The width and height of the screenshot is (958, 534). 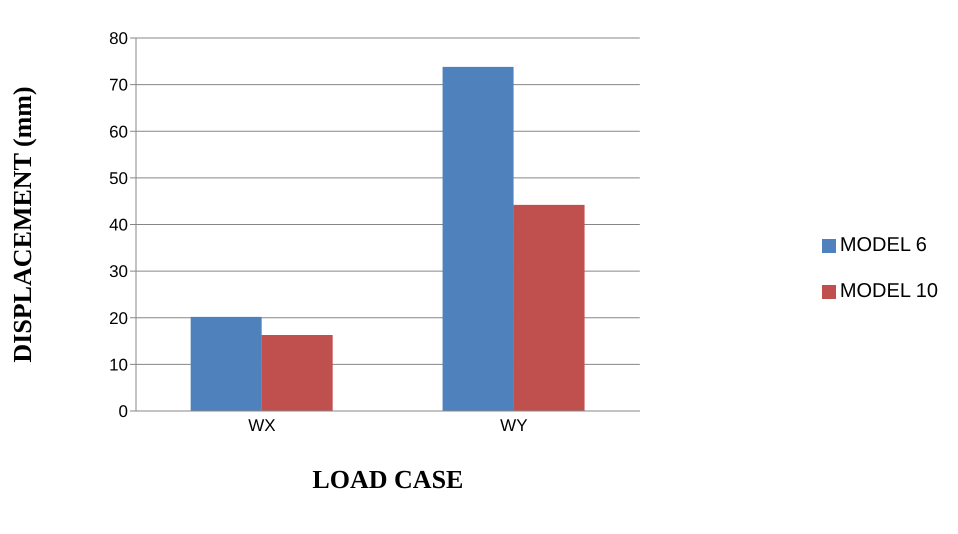 I want to click on y-axis-title: DISPLACEMENT (mm), so click(x=23, y=224).